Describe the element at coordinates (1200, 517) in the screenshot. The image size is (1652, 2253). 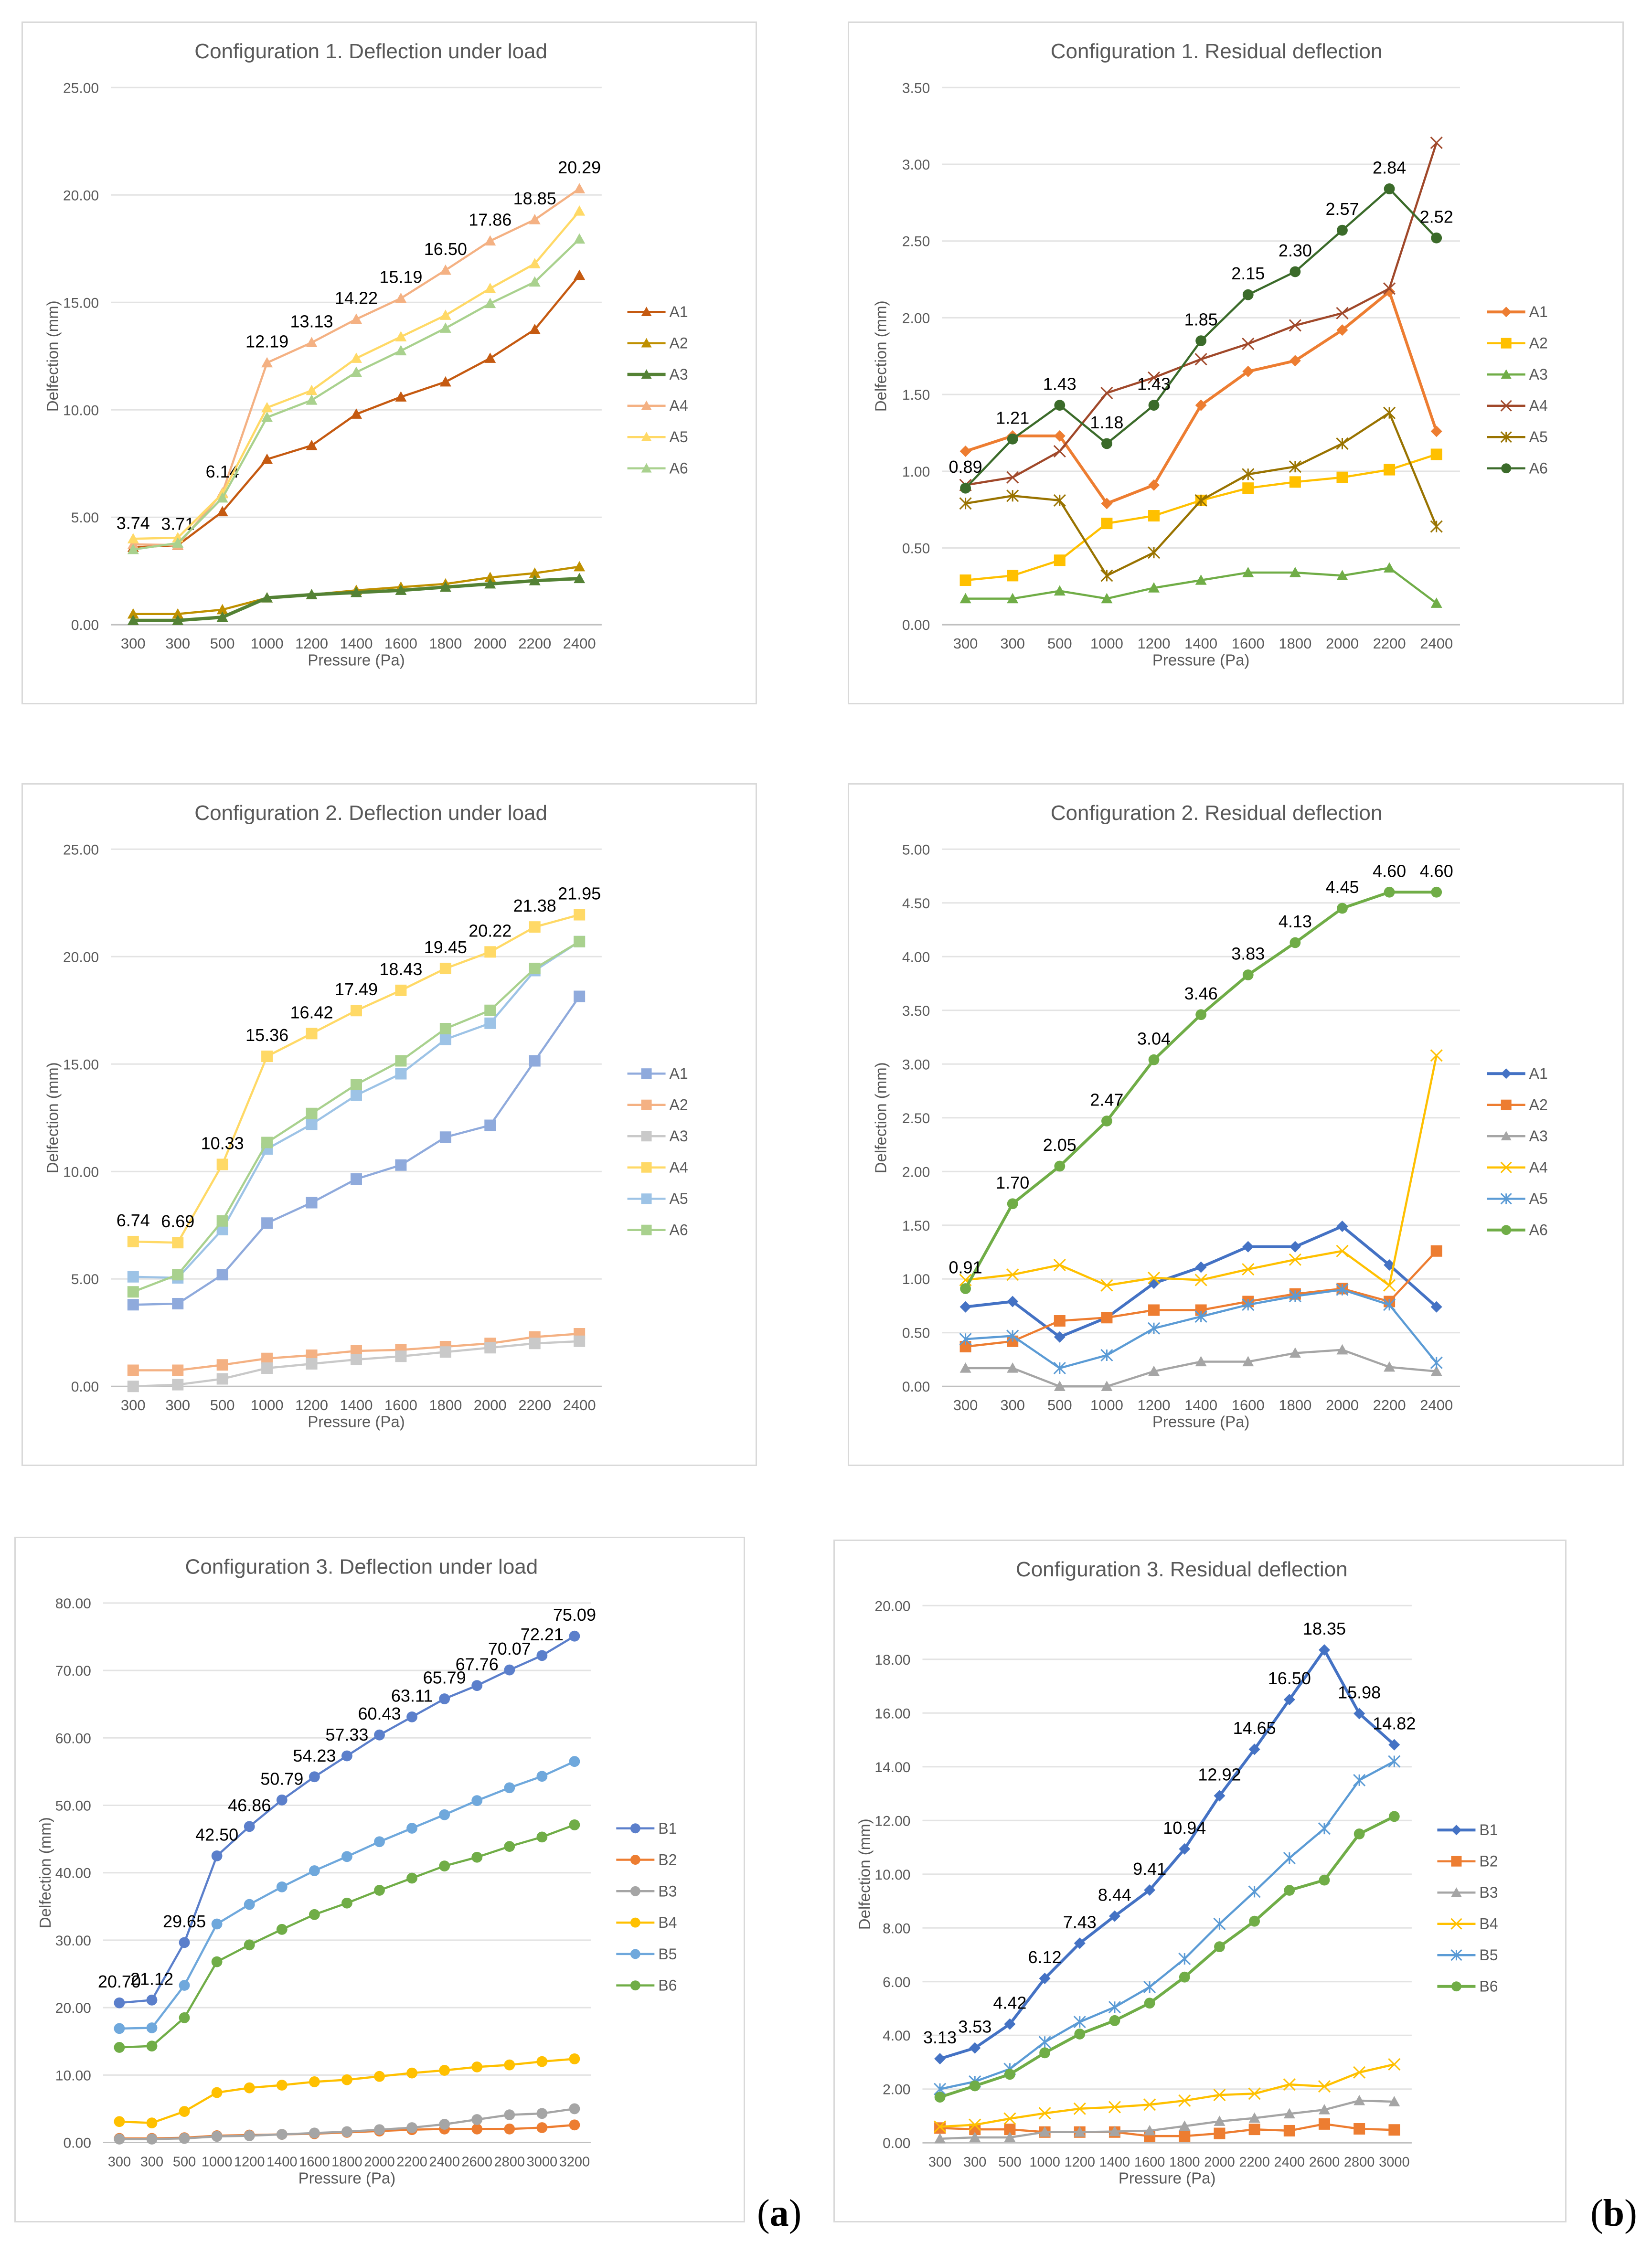
I see `series-a2` at that location.